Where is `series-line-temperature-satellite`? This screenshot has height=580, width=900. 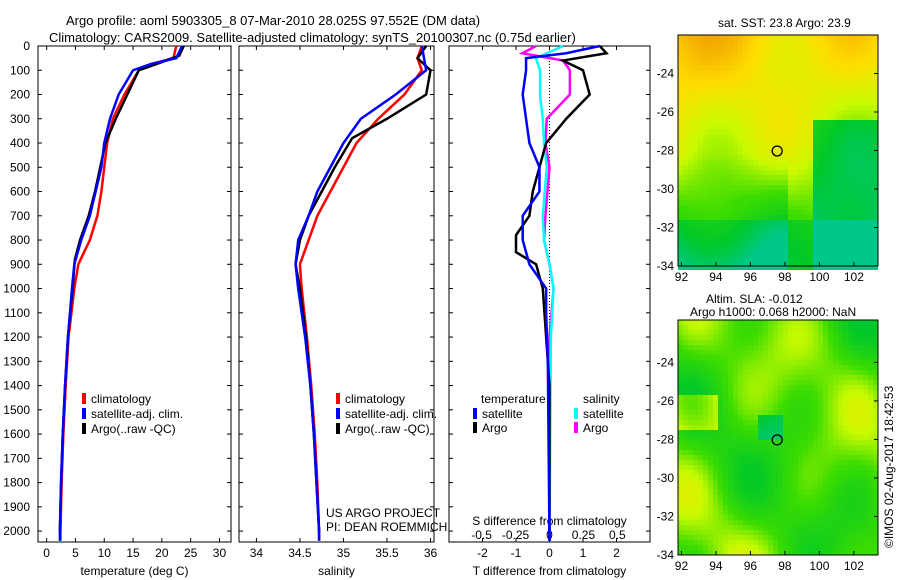
series-line-temperature-satellite is located at coordinates (561, 292).